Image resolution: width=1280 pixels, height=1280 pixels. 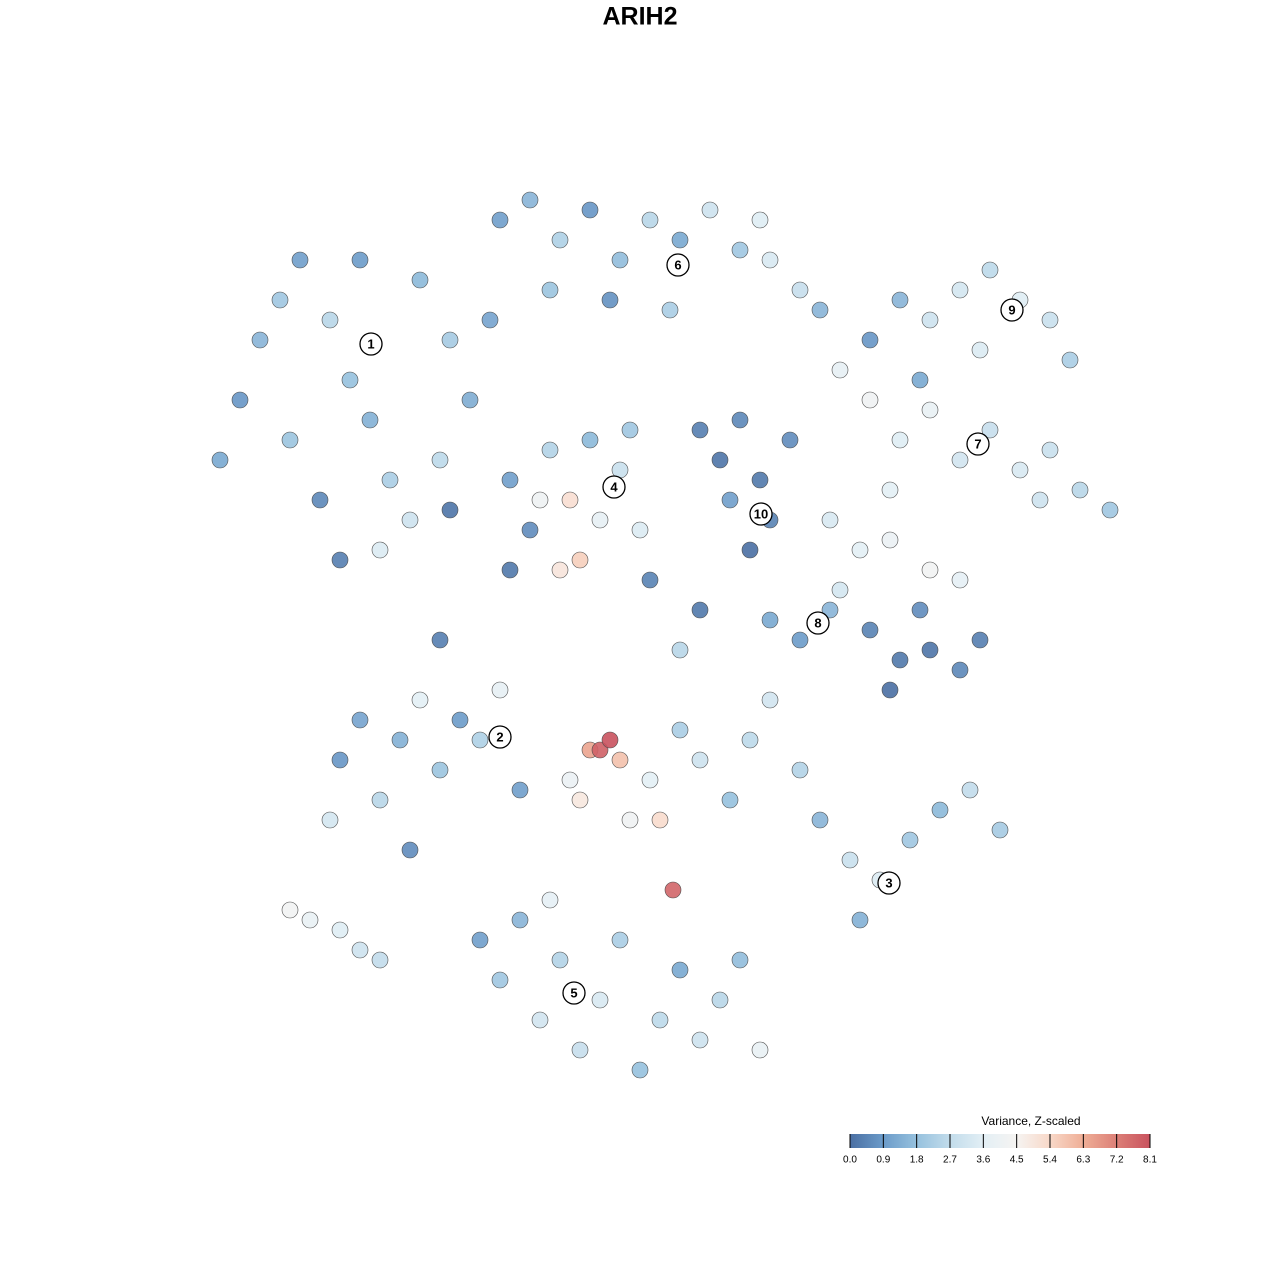 What do you see at coordinates (850, 1160) in the screenshot?
I see `colorbar-tick-label: 0.0` at bounding box center [850, 1160].